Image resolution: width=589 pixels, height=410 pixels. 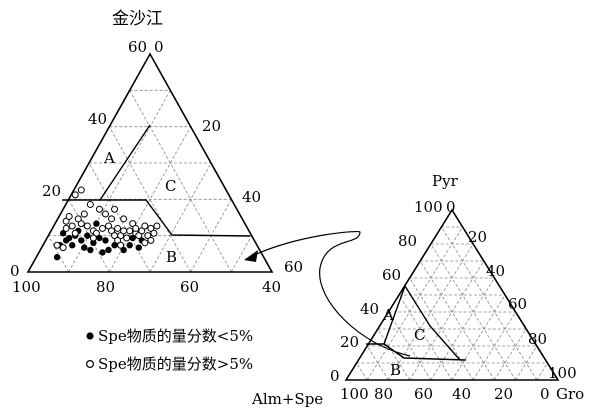 I want to click on bottom-tick-100: 100, so click(x=26, y=287).